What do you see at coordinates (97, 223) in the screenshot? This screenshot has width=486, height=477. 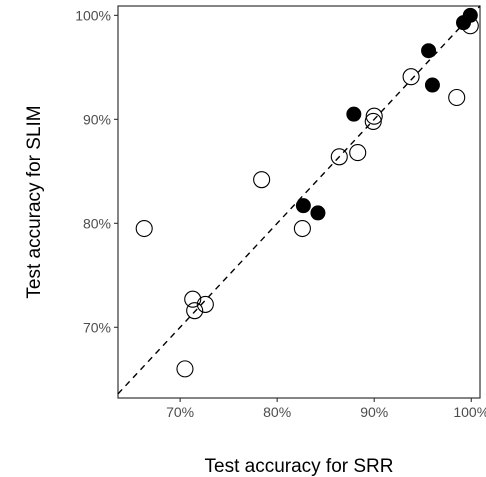 I see `y-tick-label: 80%` at bounding box center [97, 223].